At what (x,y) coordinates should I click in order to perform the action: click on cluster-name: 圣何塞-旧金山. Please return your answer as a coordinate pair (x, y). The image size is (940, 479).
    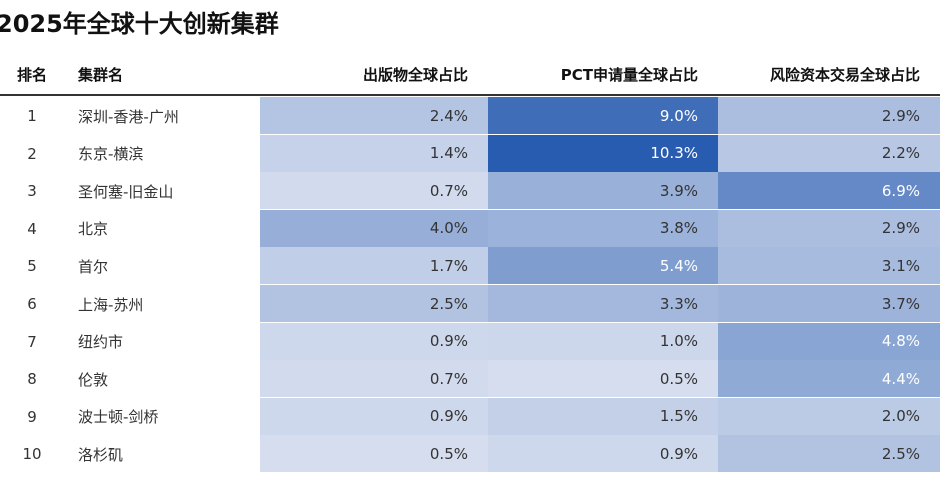
    Looking at the image, I should click on (126, 191).